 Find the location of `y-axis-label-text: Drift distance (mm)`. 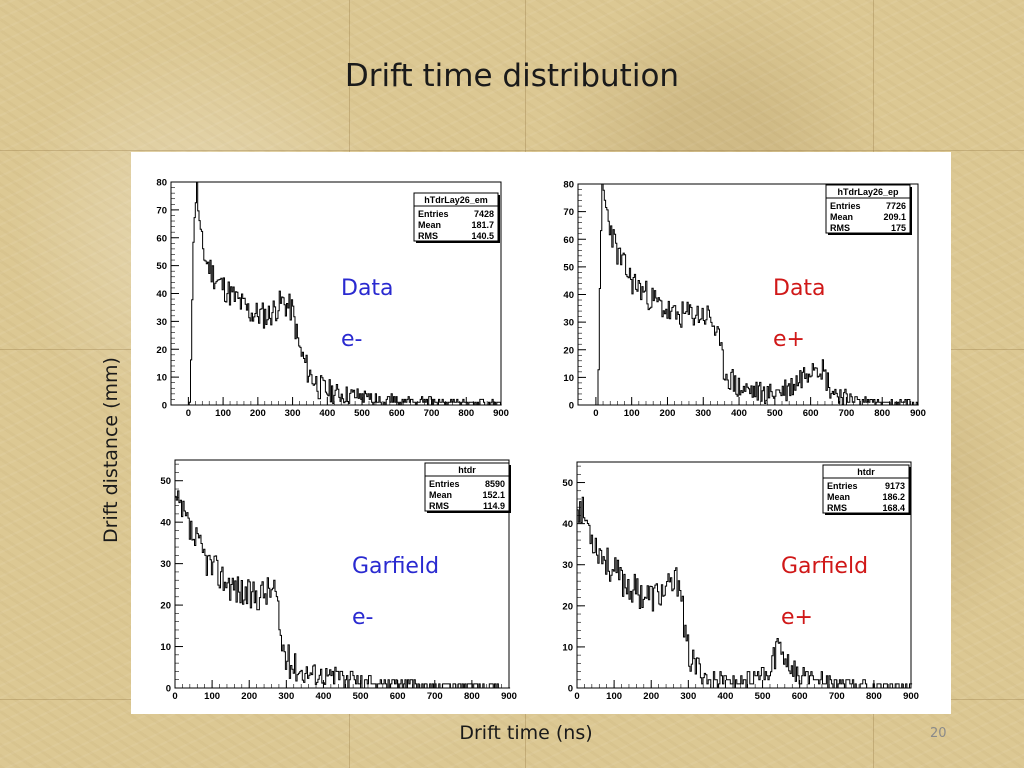

y-axis-label-text: Drift distance (mm) is located at coordinates (111, 450).